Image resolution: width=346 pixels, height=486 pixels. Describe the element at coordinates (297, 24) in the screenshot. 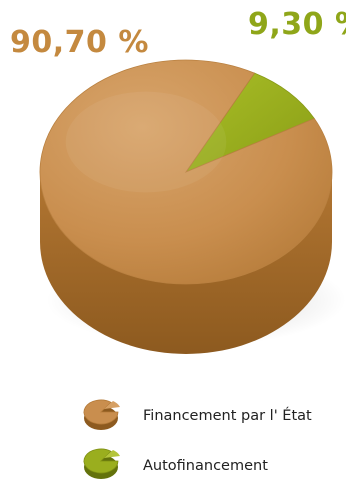

I see `slice-label-autofinancement: 9,30 %` at that location.